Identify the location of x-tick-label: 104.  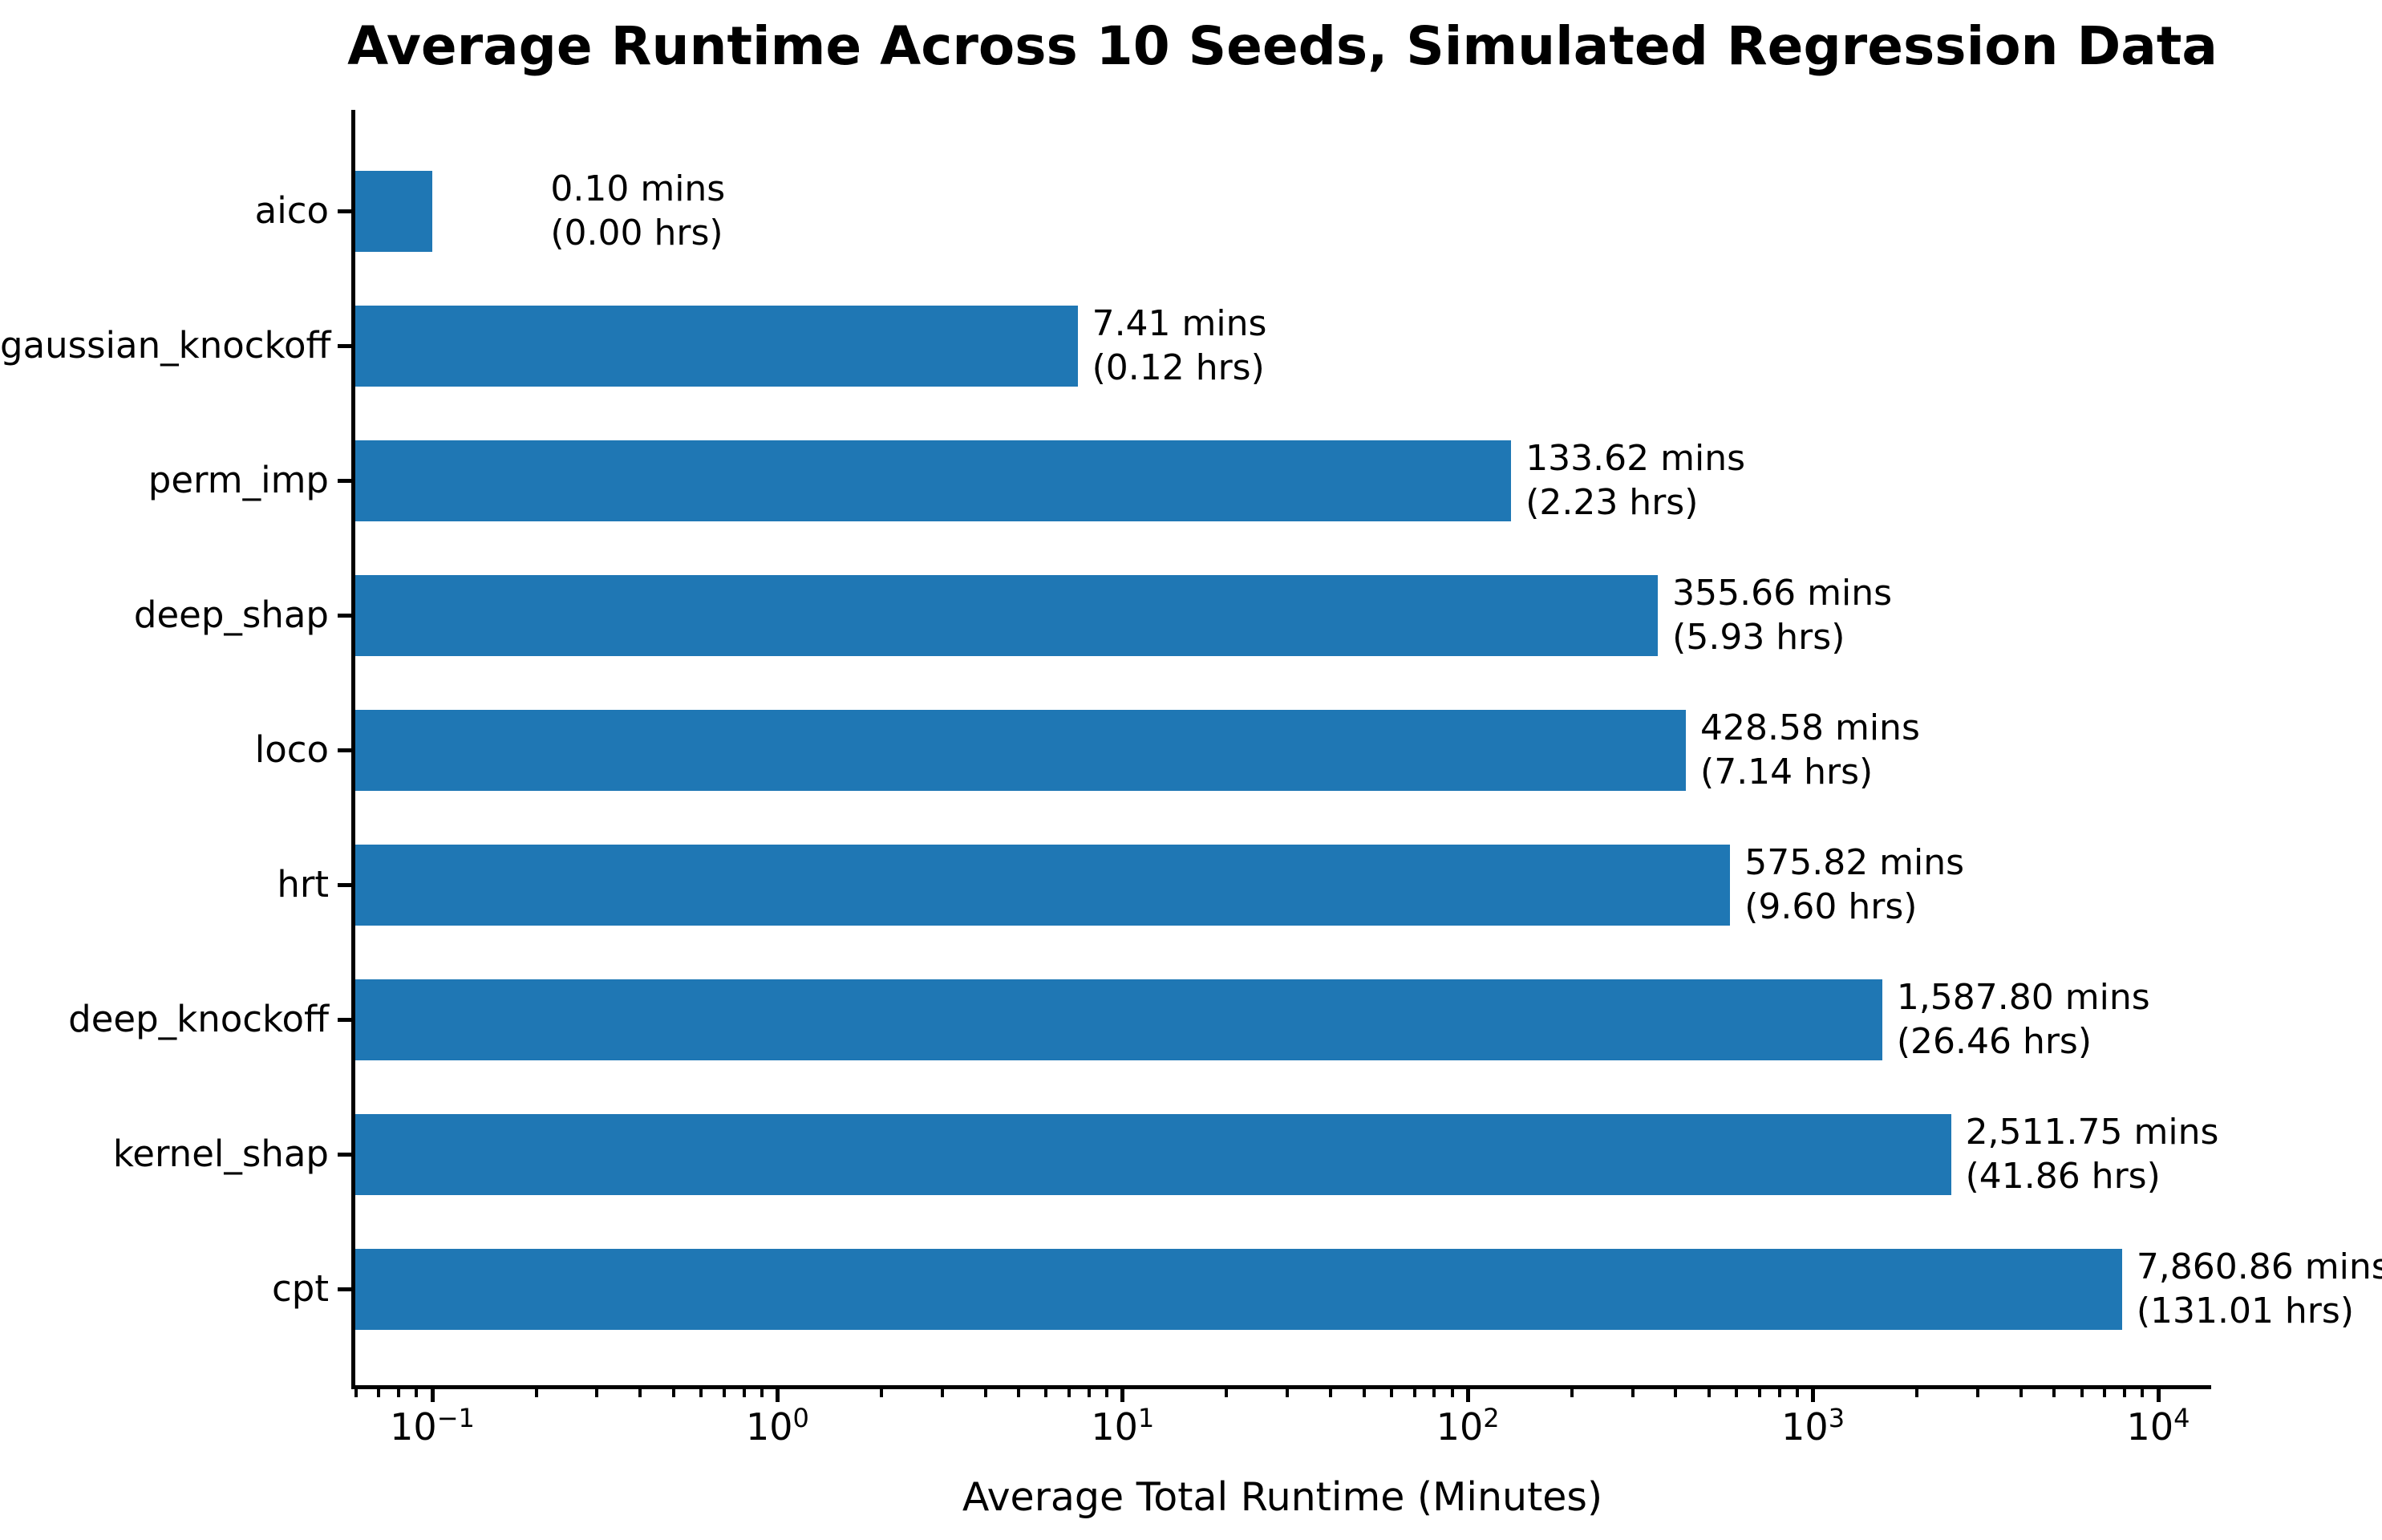
(2158, 1427).